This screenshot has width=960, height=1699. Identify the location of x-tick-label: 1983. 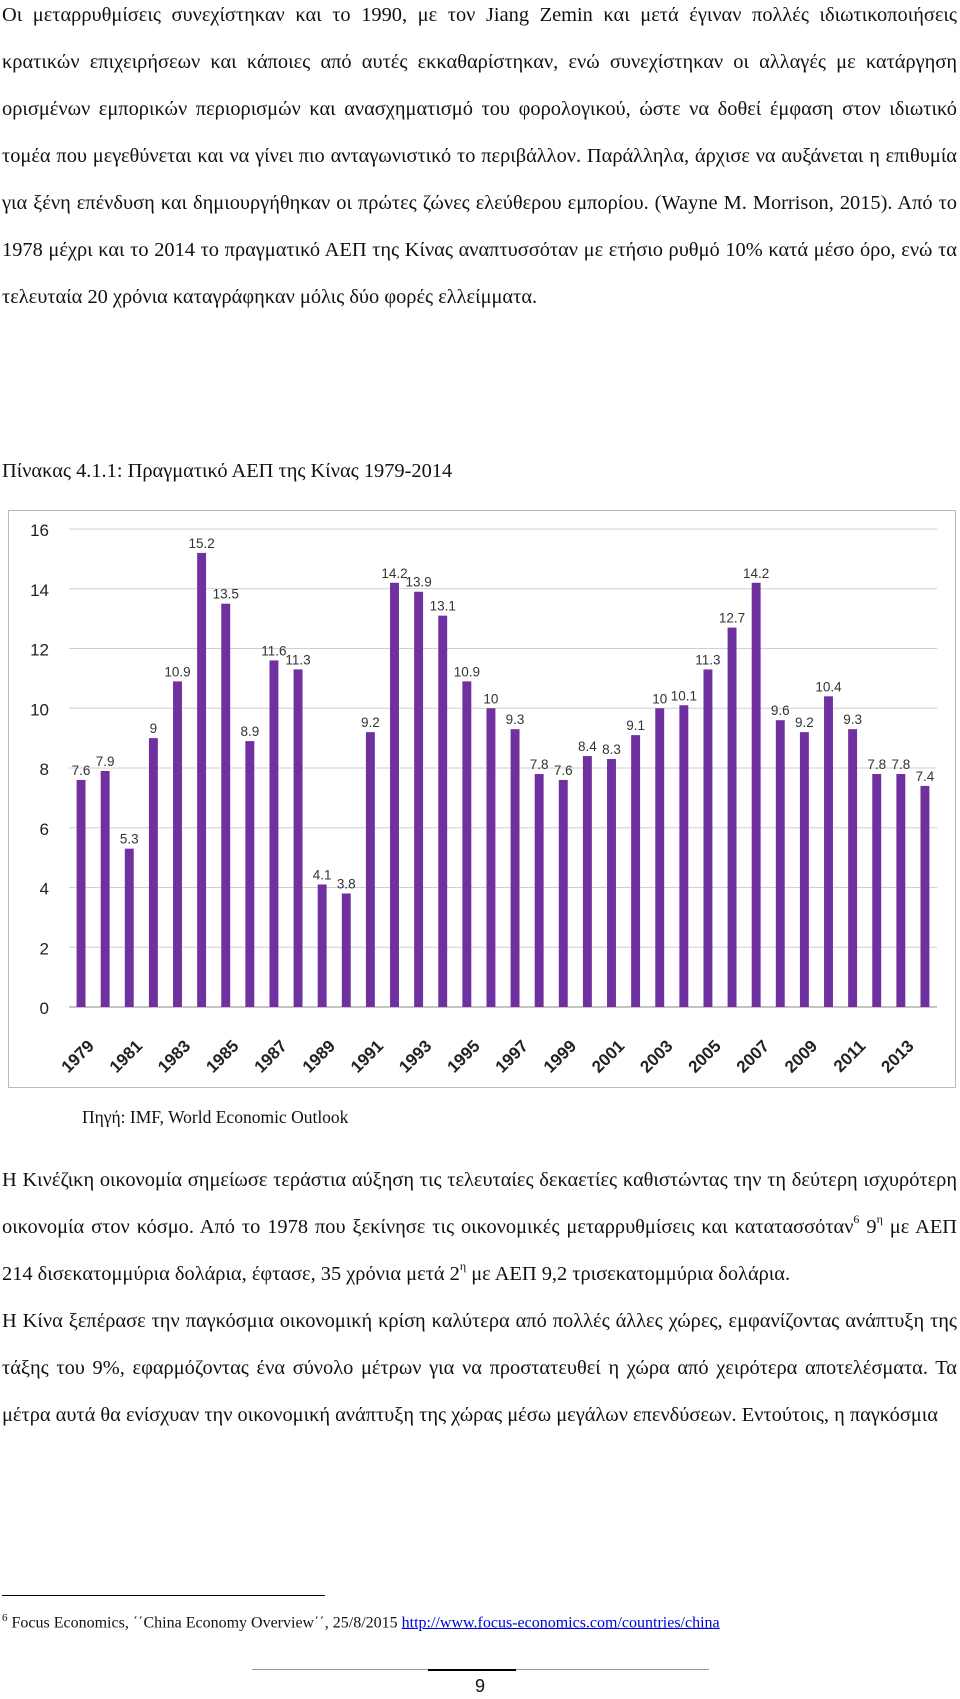
(174, 1056).